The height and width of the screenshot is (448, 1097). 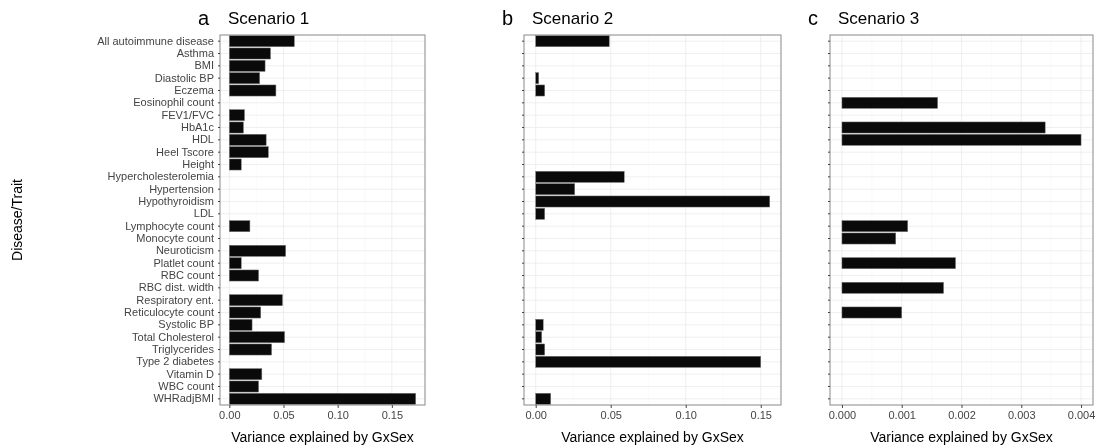 I want to click on text: b, so click(x=508, y=18).